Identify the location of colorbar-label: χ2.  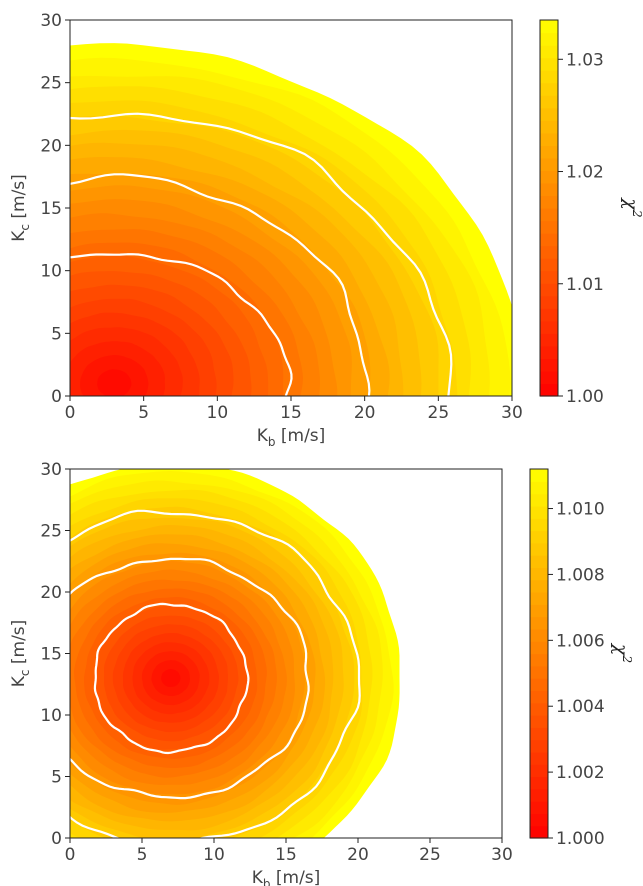
(622, 652).